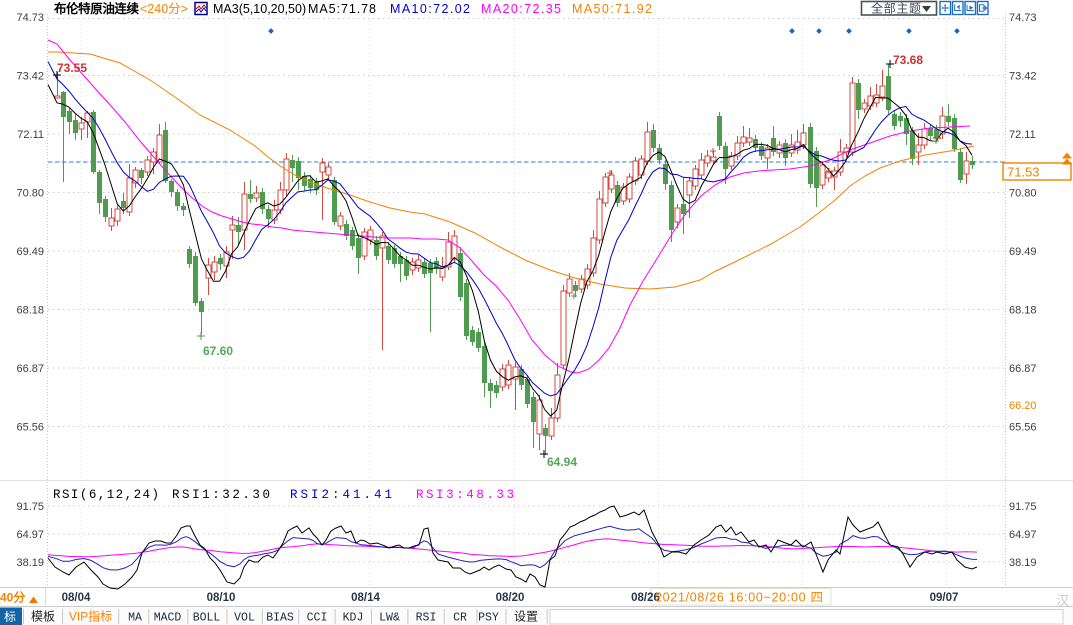  Describe the element at coordinates (896, 8) in the screenshot. I see `svg-text: 全部主题` at that location.